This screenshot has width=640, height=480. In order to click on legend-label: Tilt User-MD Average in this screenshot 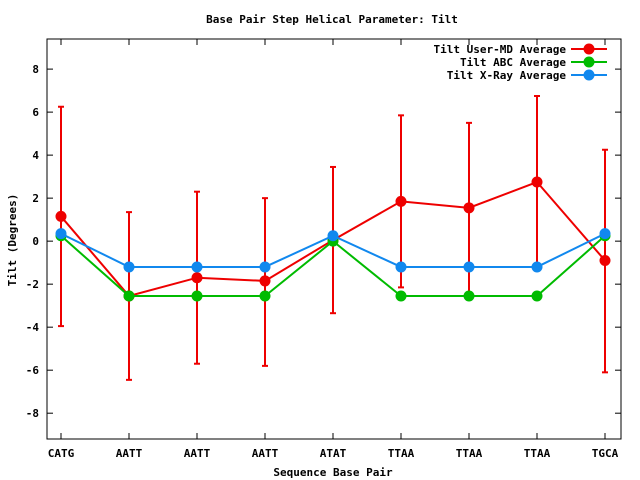, I will do `click(500, 49)`.